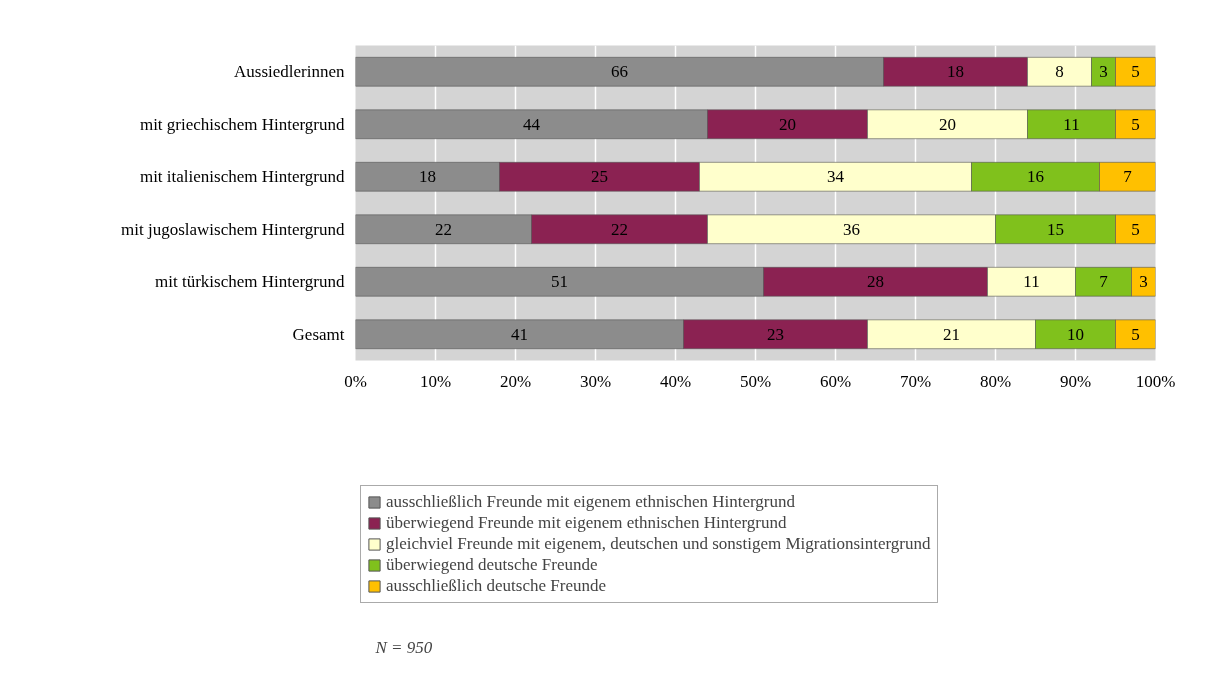 The height and width of the screenshot is (675, 1209). What do you see at coordinates (496, 586) in the screenshot?
I see `legend-label: ausschließlich deutsche Freunde` at bounding box center [496, 586].